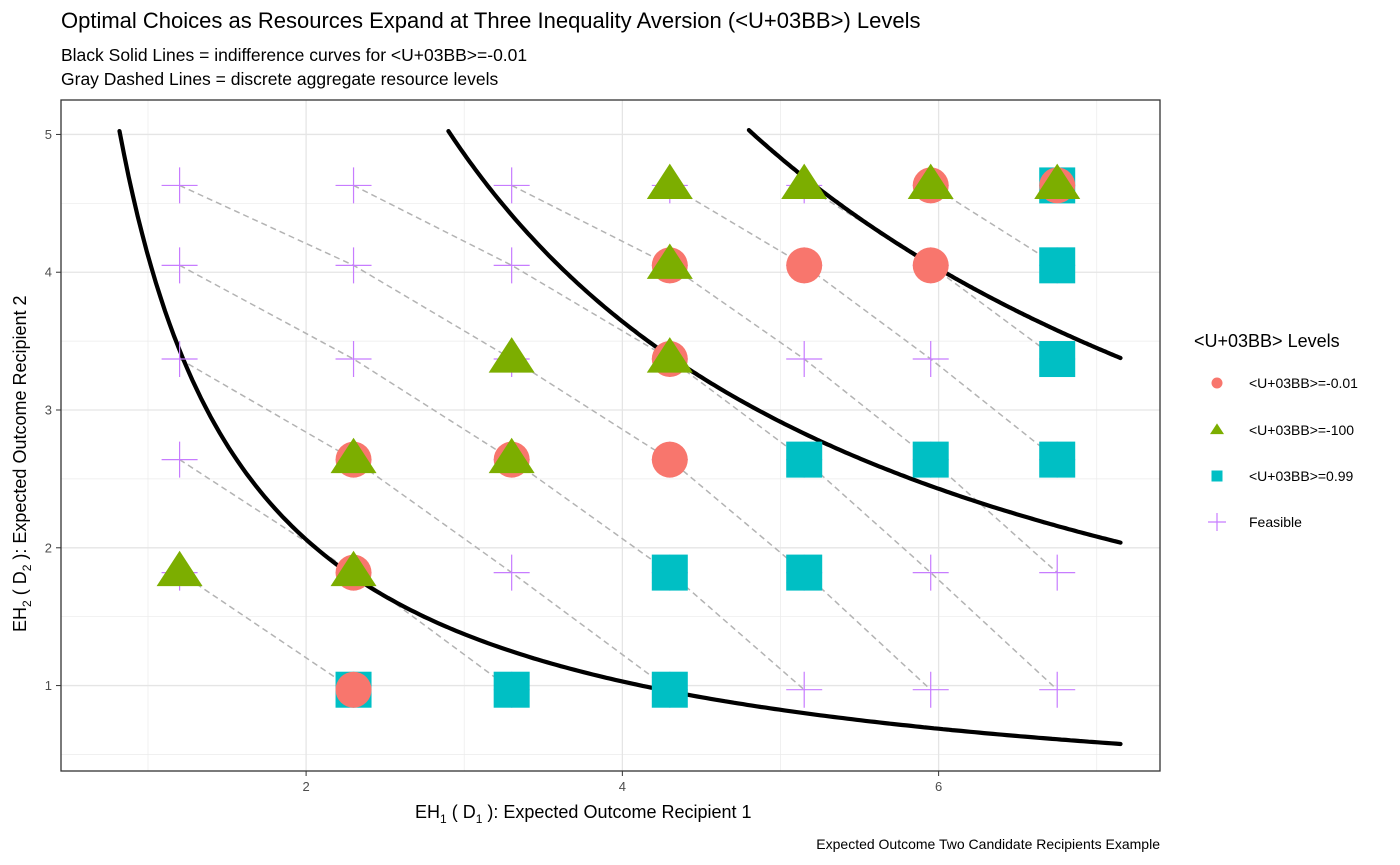 The image size is (1400, 865). I want to click on legend-label: <U+03BB>=-100, so click(1301, 430).